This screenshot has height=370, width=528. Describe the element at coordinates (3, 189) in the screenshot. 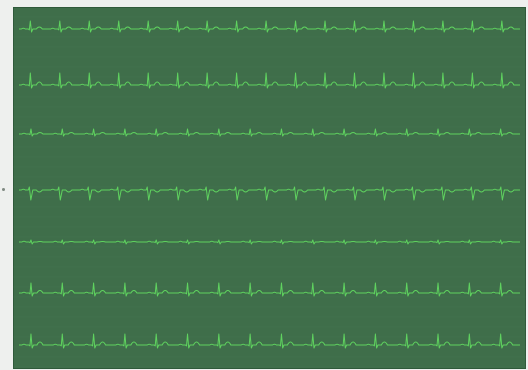

I see `edge-artifact` at that location.